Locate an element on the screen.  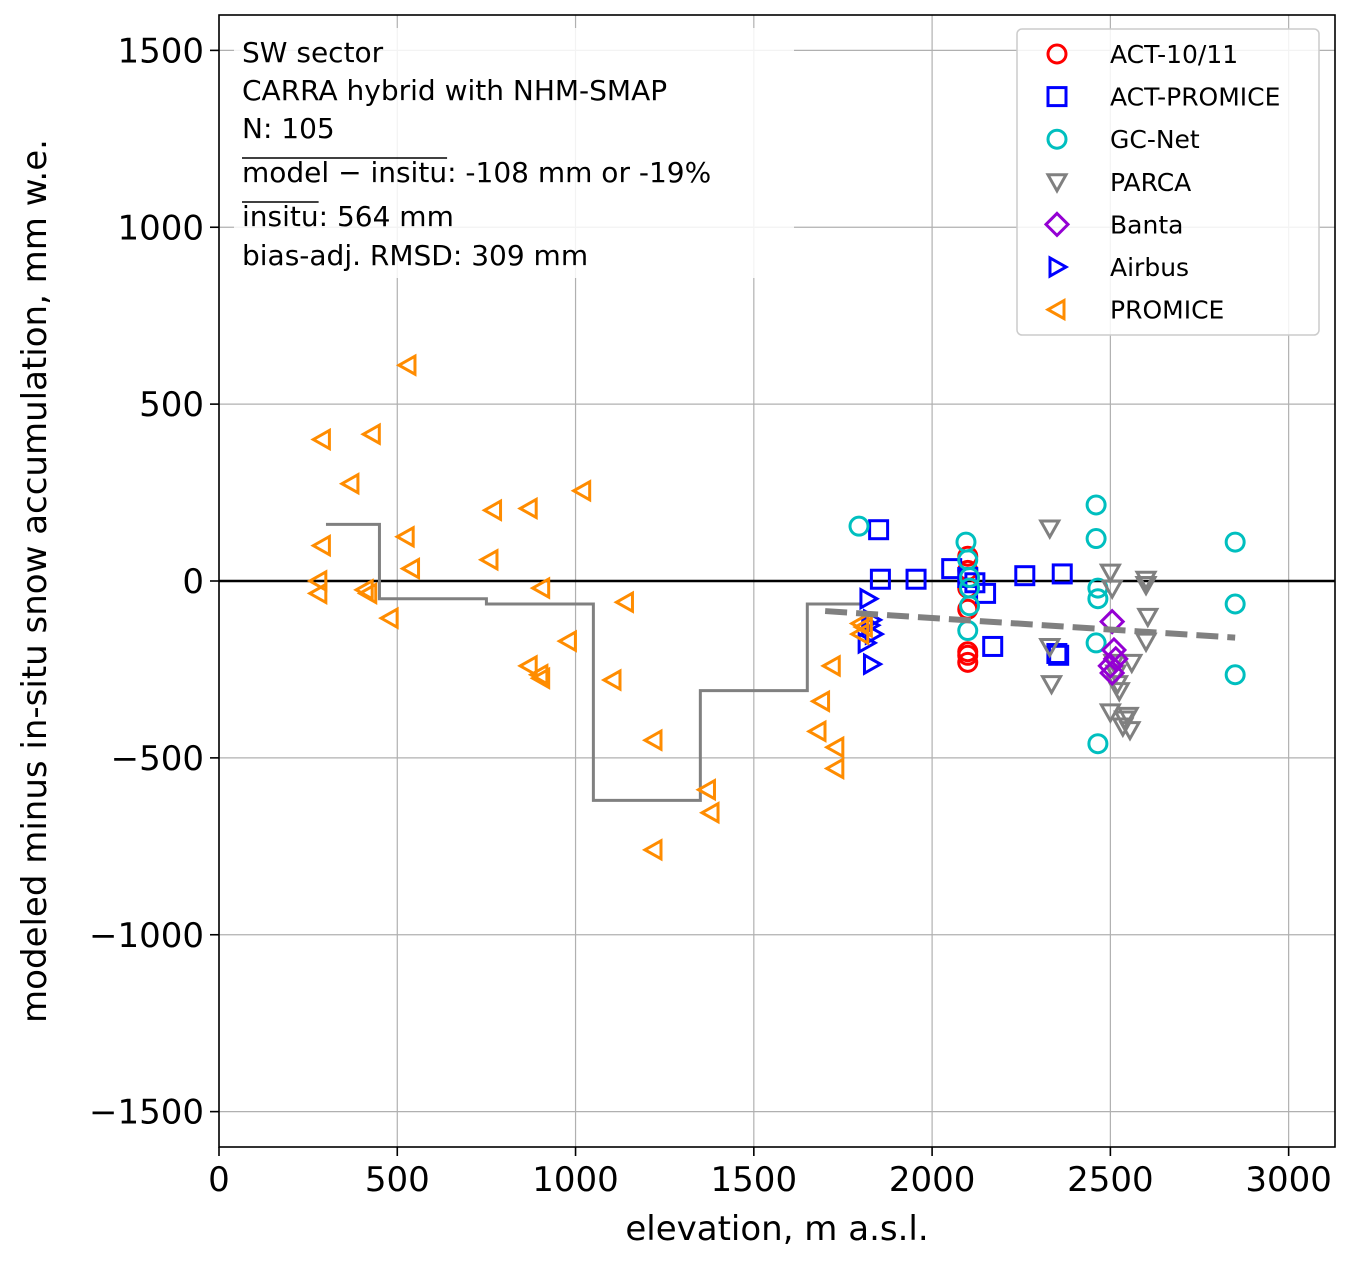
legend-label-gc-net: GC-Net is located at coordinates (1155, 139).